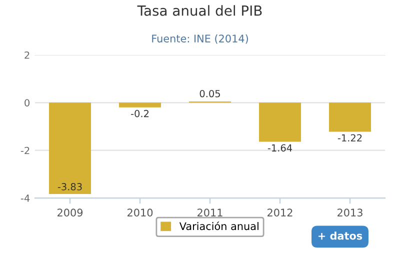 Image resolution: width=400 pixels, height=263 pixels. I want to click on y-tick-label: 0, so click(27, 102).